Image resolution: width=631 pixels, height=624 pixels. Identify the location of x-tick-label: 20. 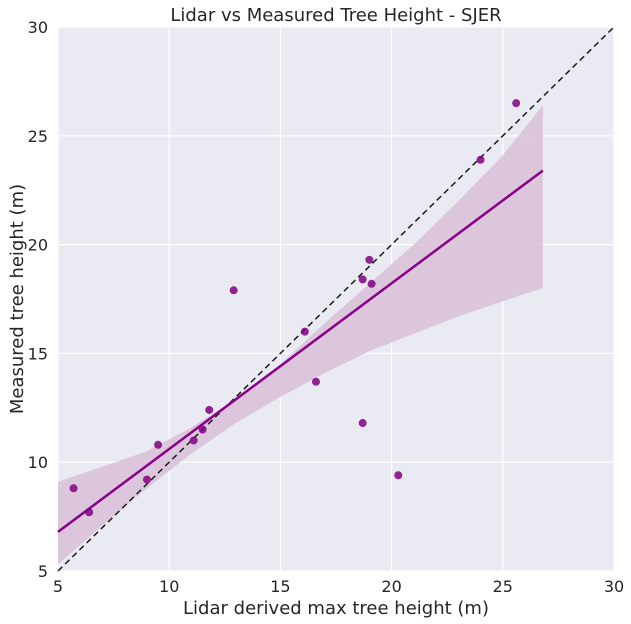
(391, 586).